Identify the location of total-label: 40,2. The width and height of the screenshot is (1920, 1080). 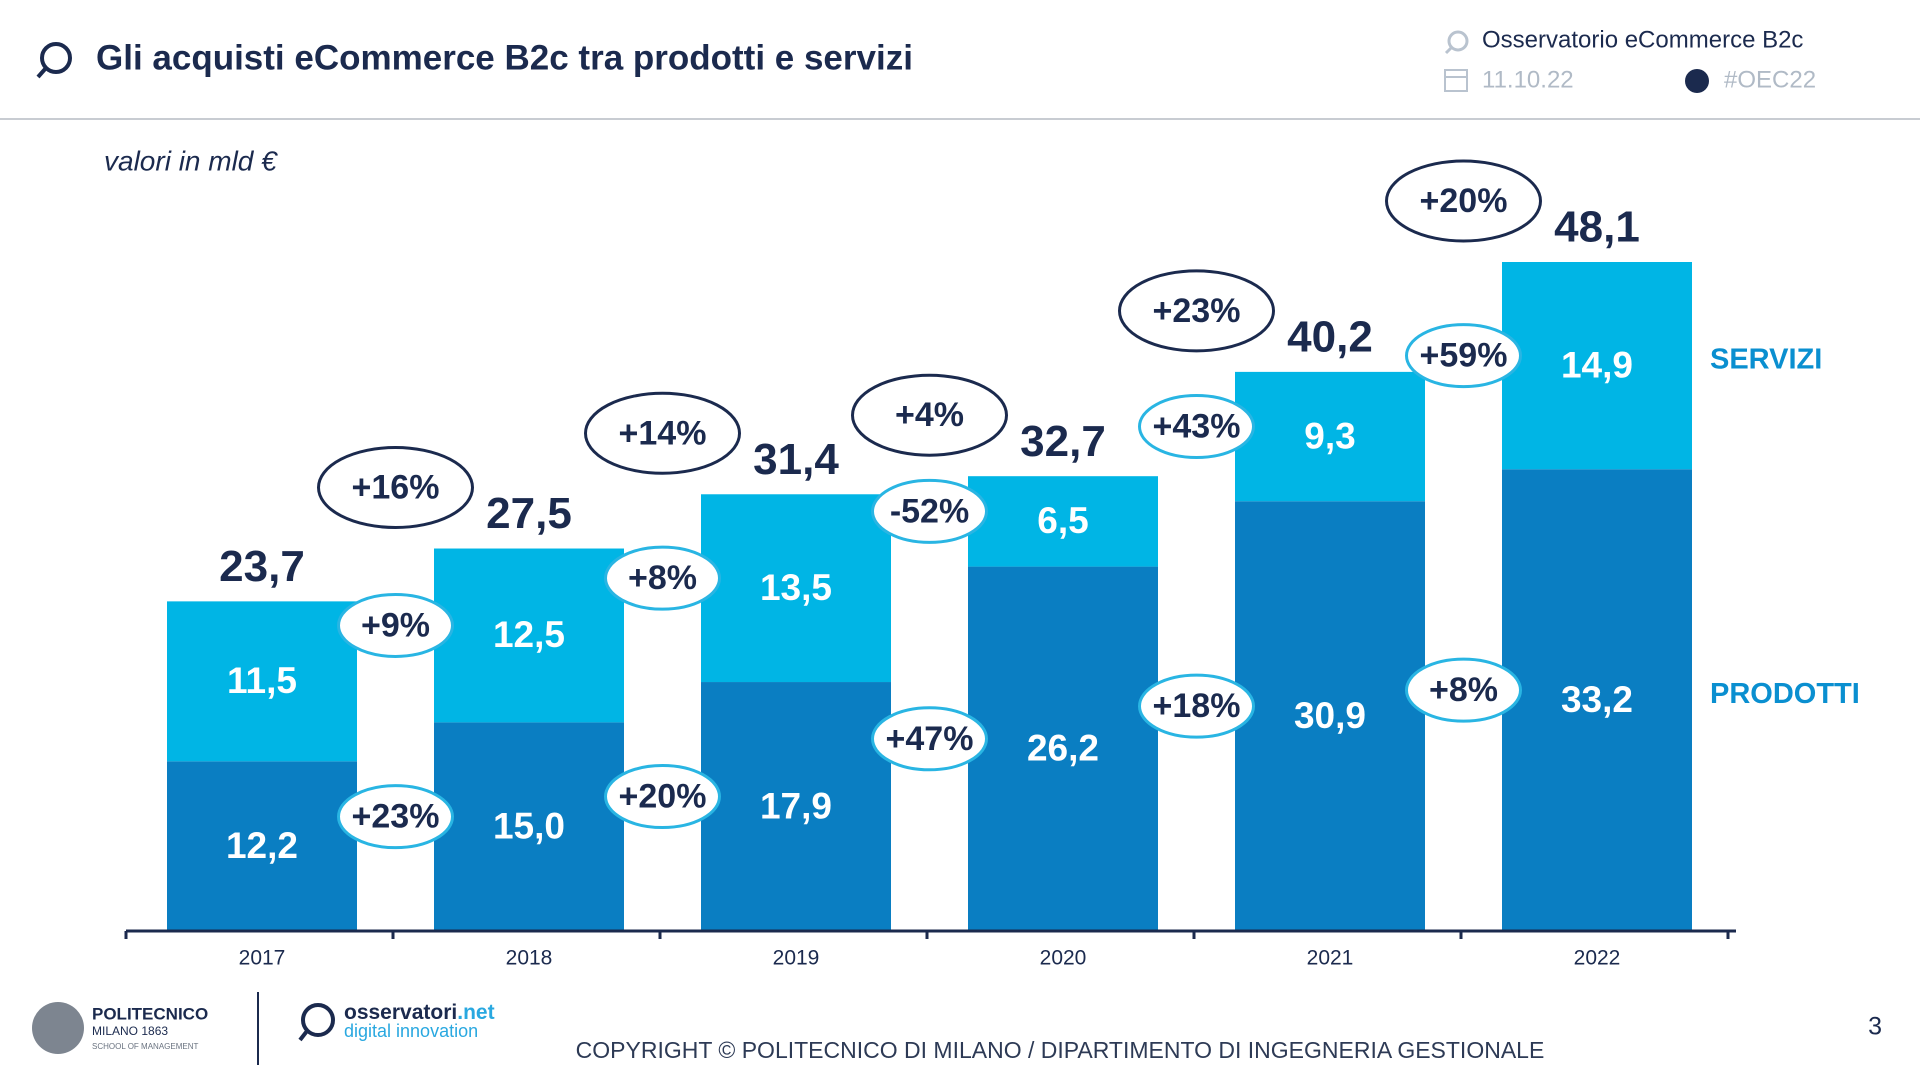
(1330, 337).